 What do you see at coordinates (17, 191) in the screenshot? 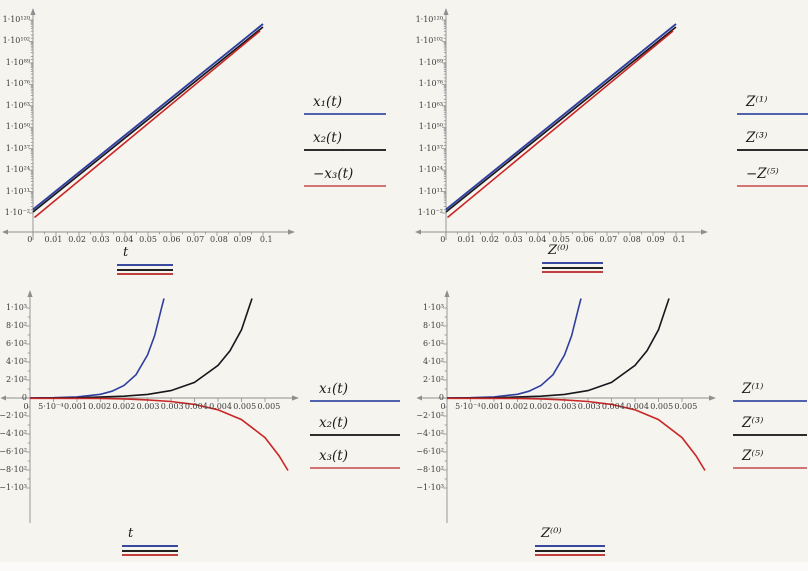
I see `tick-label: 1·10¹¹` at bounding box center [17, 191].